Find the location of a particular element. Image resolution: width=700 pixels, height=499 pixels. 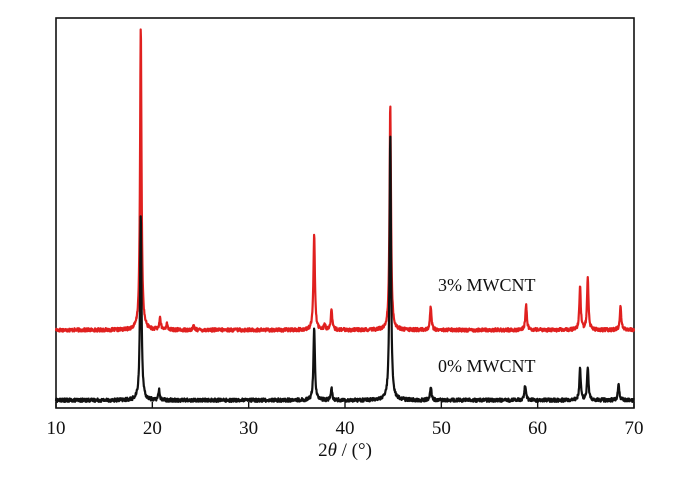

x-tick-label-30: 30 is located at coordinates (248, 428).